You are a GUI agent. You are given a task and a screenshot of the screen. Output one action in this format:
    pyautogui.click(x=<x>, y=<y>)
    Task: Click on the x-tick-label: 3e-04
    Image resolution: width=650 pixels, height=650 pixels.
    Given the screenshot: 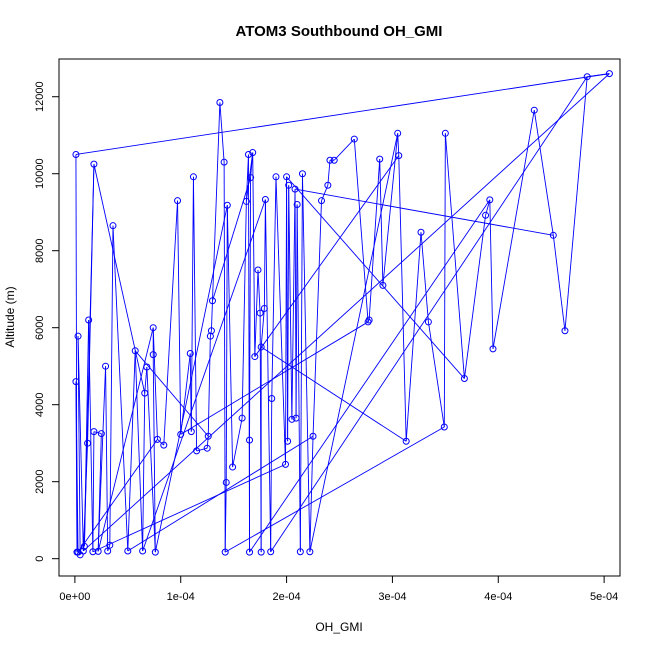 What is the action you would take?
    pyautogui.click(x=392, y=597)
    